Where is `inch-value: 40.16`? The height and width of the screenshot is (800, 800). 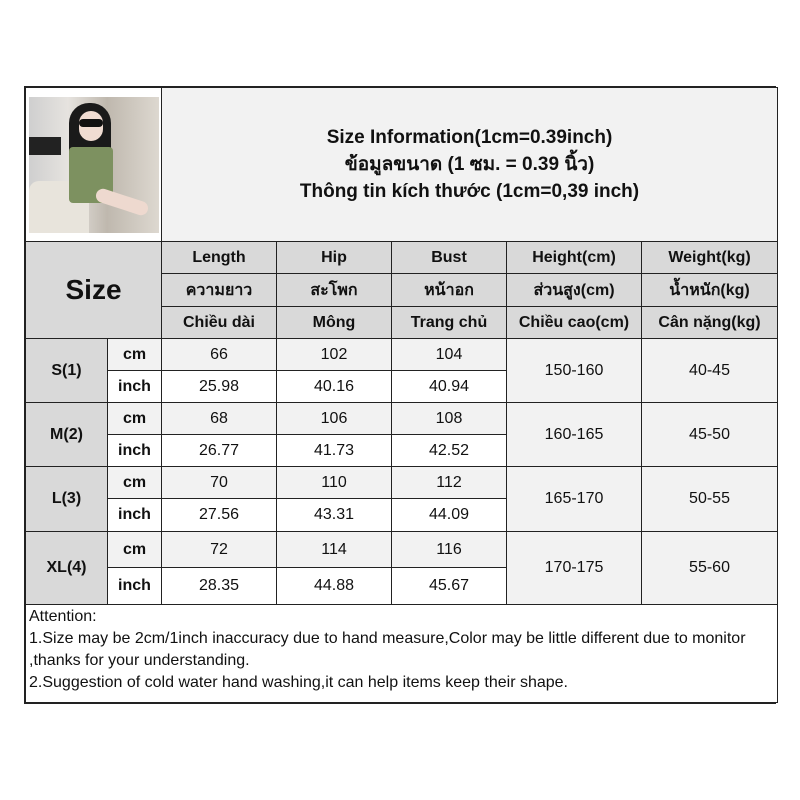 inch-value: 40.16 is located at coordinates (334, 386).